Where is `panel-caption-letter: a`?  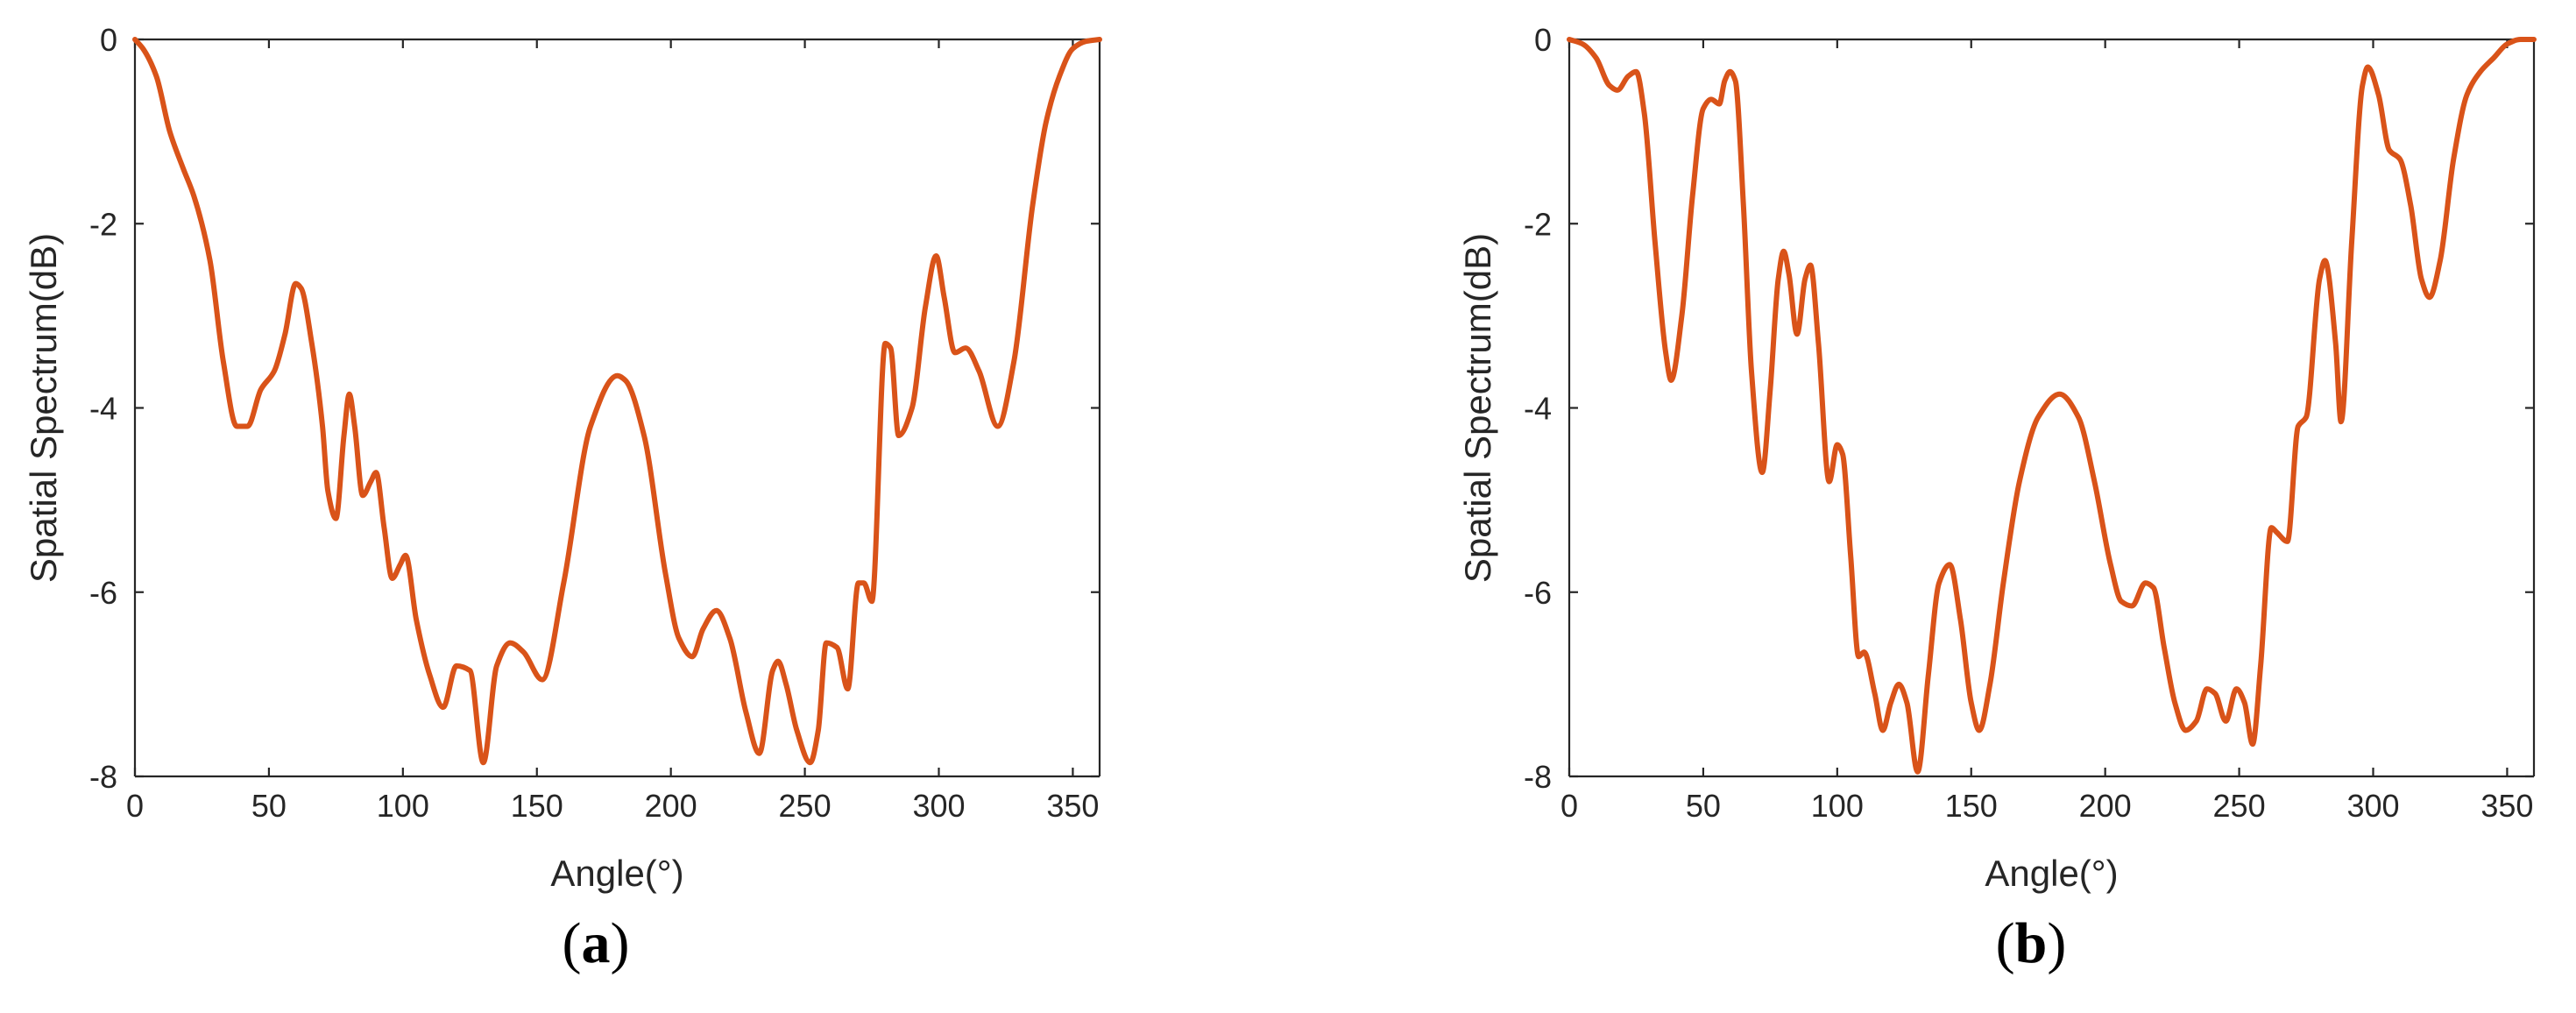 panel-caption-letter: a is located at coordinates (596, 943).